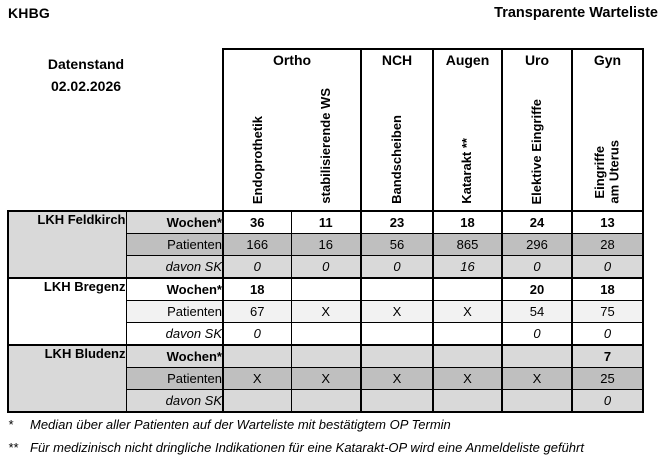 The height and width of the screenshot is (460, 665). I want to click on datenstand-date: 02.02.2026, so click(86, 86).